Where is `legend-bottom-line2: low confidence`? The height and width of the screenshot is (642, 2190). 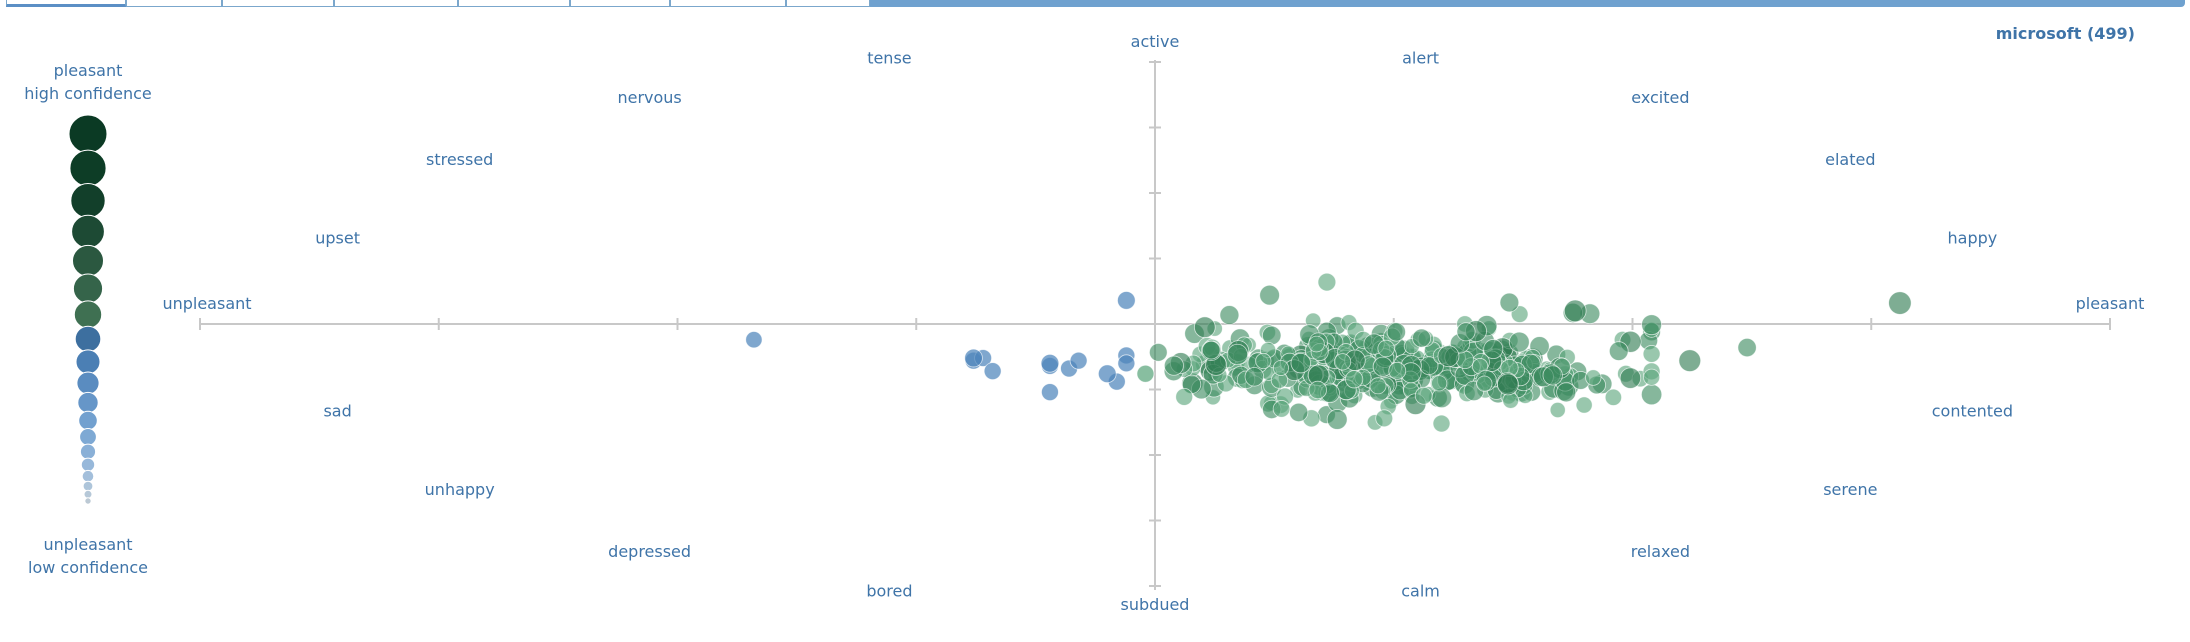
legend-bottom-line2: low confidence is located at coordinates (88, 567).